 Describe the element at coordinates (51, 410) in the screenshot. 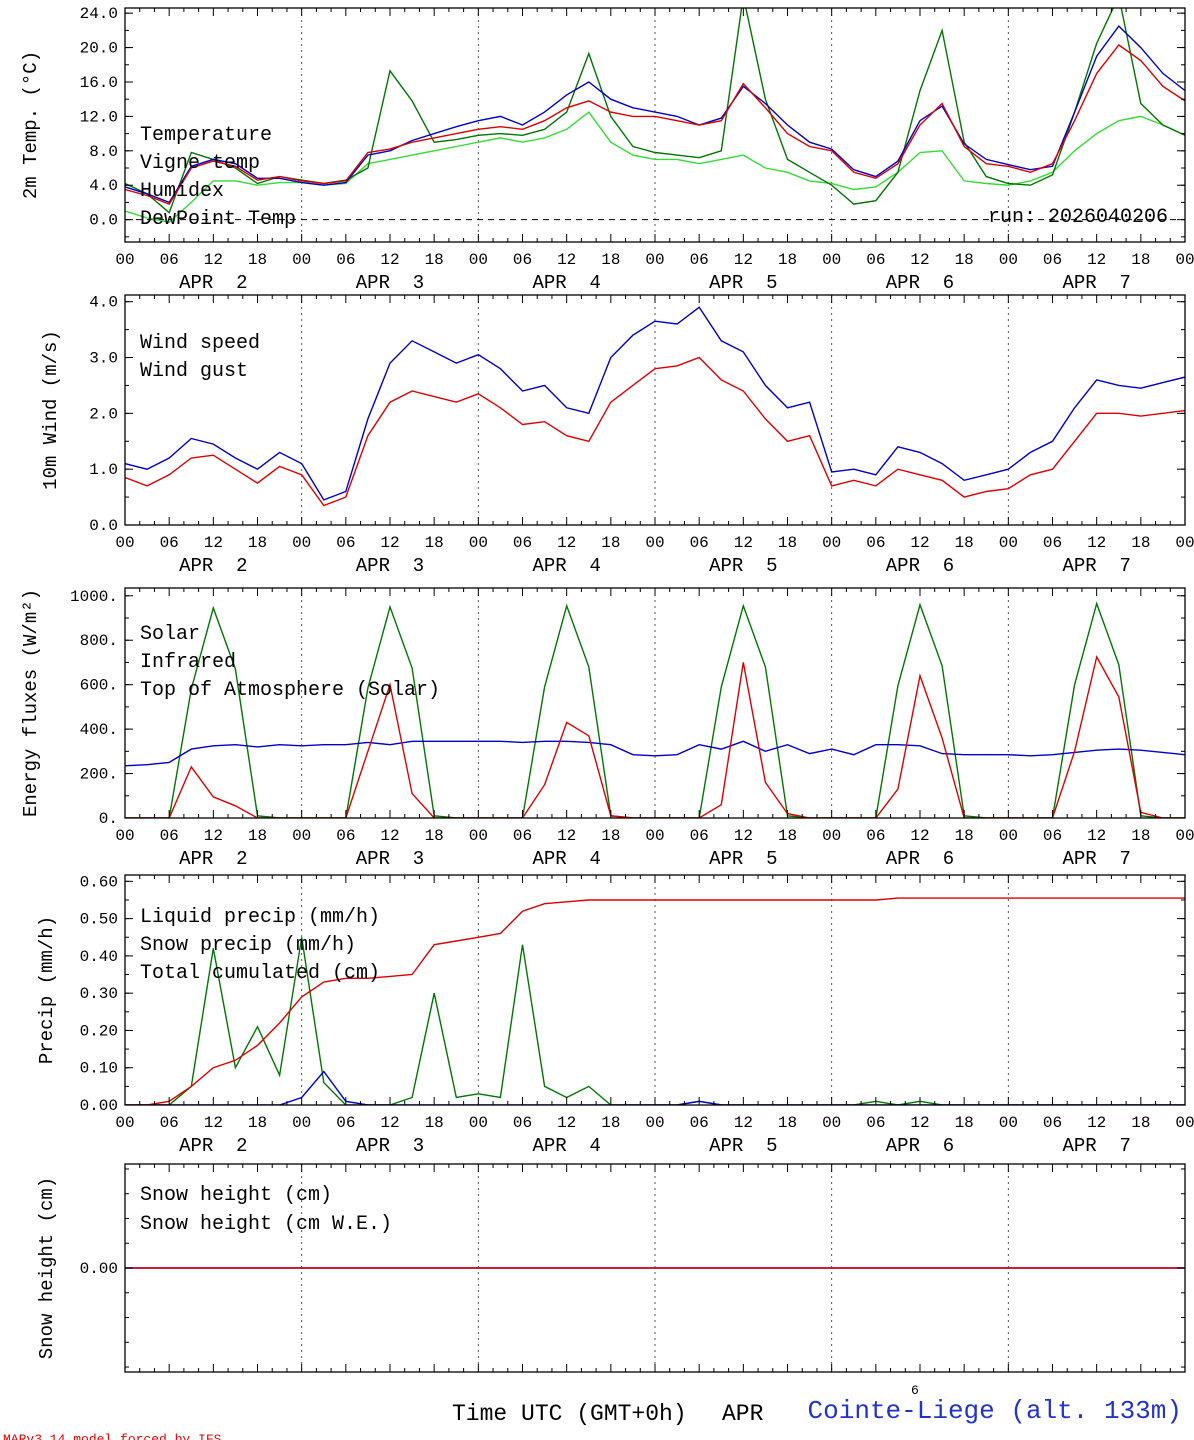

I see `svg-text: 10m Wind (m/s)` at that location.